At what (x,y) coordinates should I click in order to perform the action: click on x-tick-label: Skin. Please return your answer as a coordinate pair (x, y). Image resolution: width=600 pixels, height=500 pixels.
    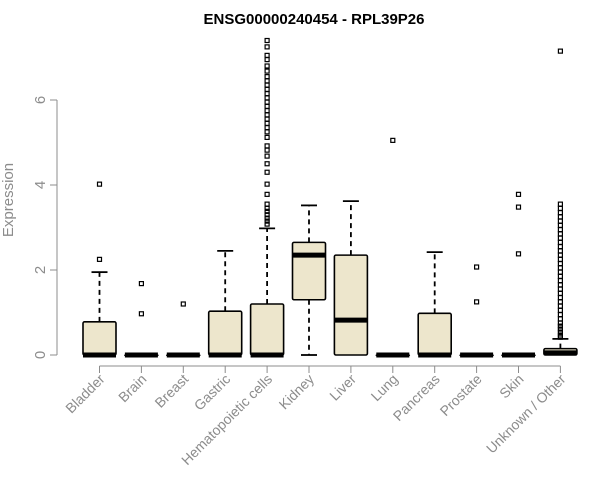
    Looking at the image, I should click on (511, 386).